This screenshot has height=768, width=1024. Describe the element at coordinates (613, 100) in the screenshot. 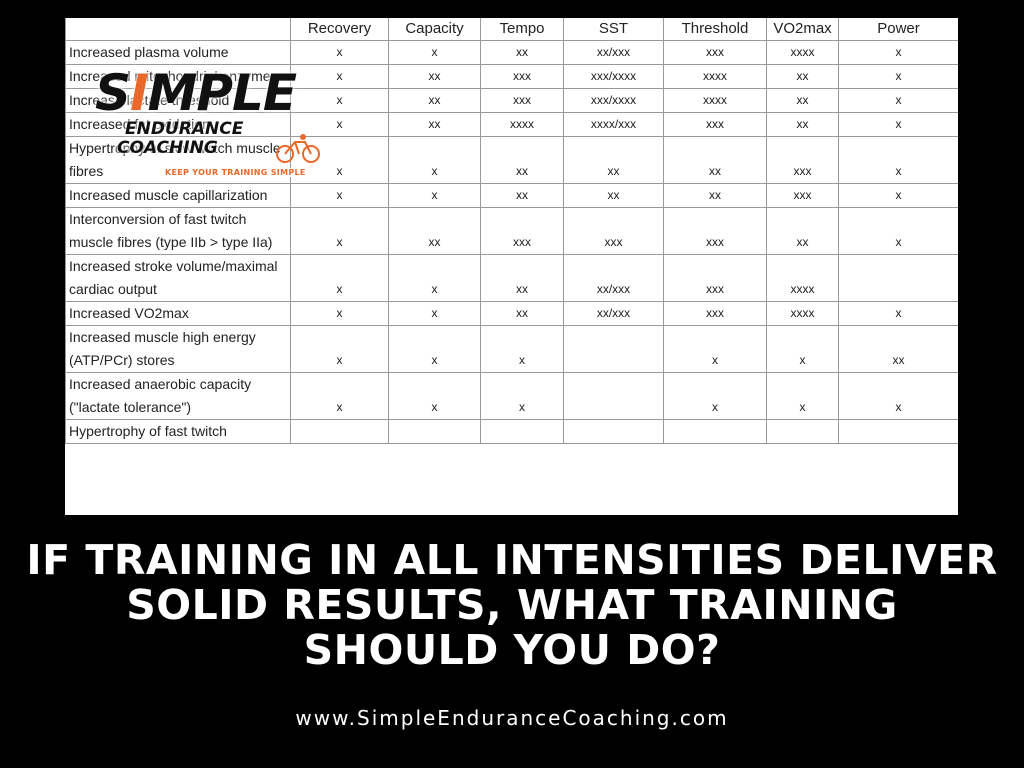

I see `table-cell: xxx/xxxx` at that location.